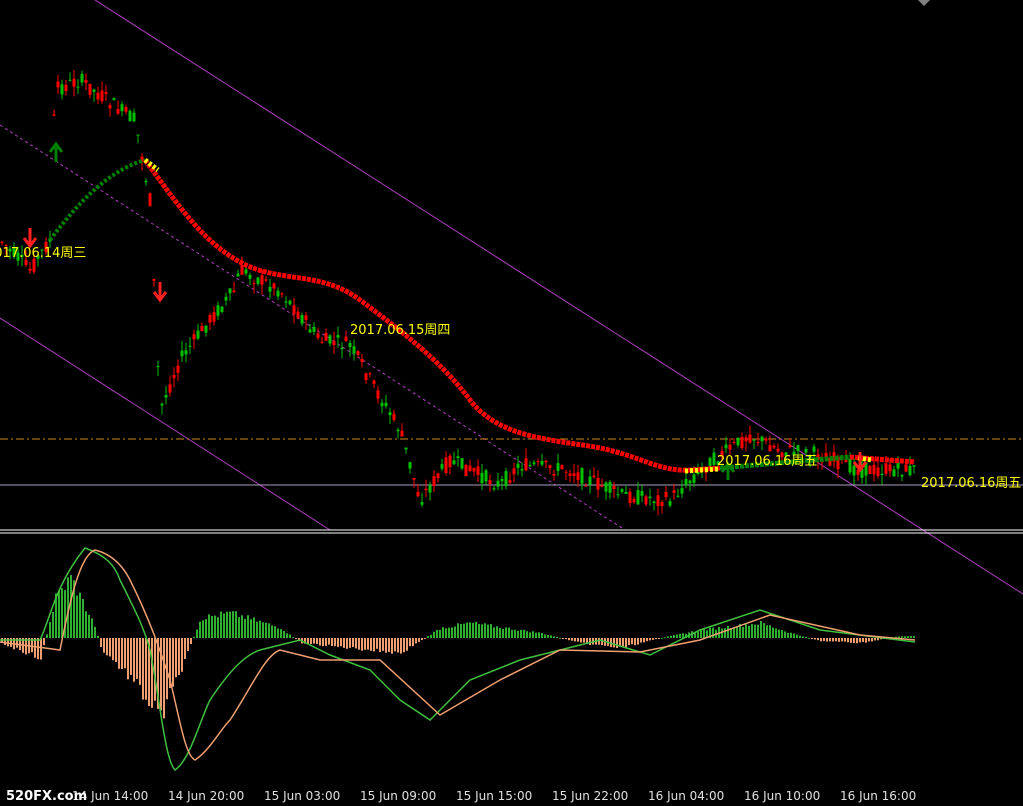  Describe the element at coordinates (110, 796) in the screenshot. I see `time-label: 14 Jun 14:00` at that location.